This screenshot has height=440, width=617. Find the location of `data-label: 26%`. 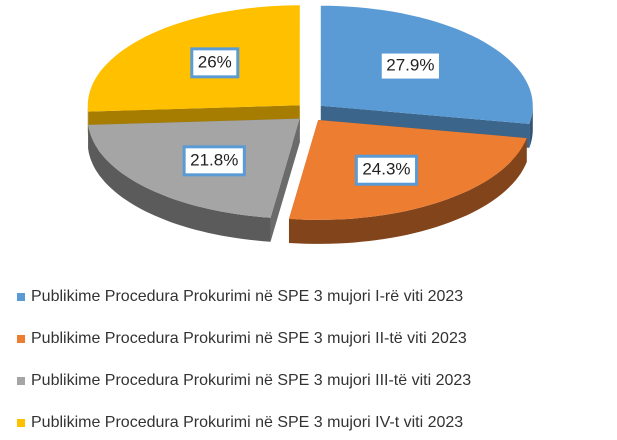

data-label: 26% is located at coordinates (215, 61).